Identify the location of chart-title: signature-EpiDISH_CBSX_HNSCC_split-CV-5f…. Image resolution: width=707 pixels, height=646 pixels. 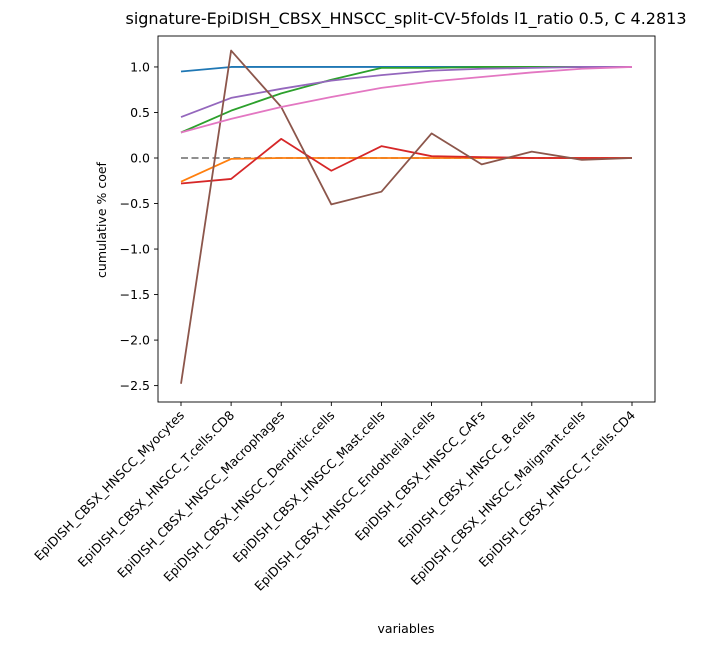
(405, 19).